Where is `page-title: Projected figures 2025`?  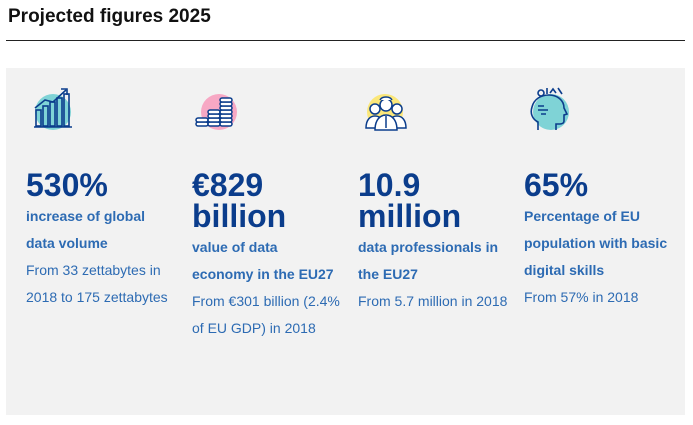 page-title: Projected figures 2025 is located at coordinates (109, 16).